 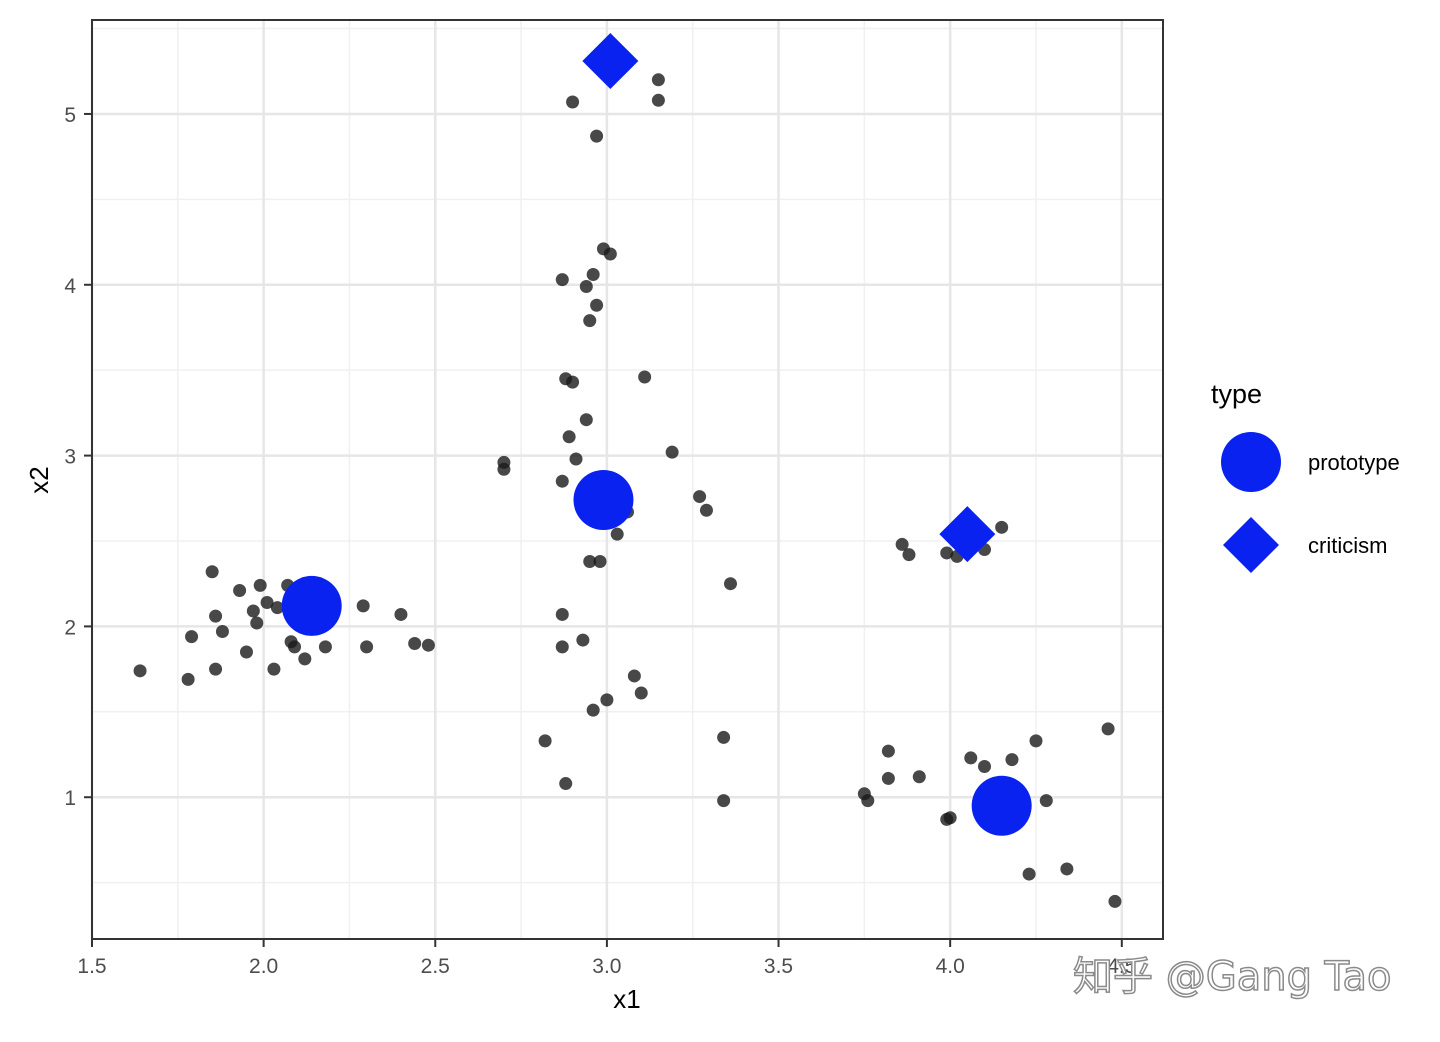 What do you see at coordinates (950, 966) in the screenshot?
I see `x-tick-label: 4.0` at bounding box center [950, 966].